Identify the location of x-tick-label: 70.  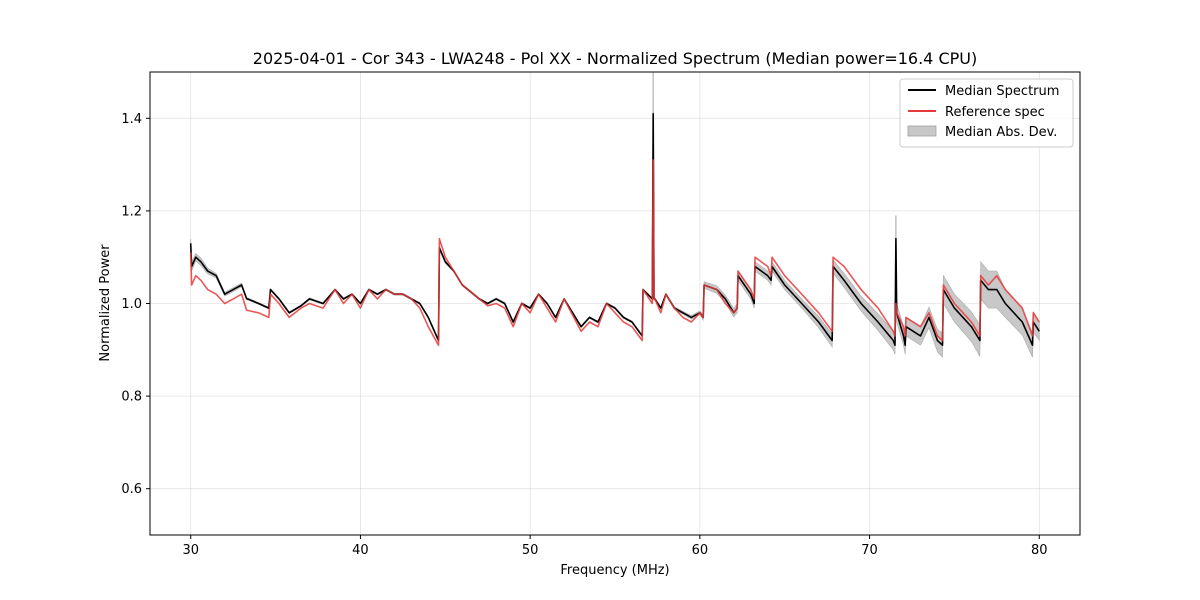
(869, 550).